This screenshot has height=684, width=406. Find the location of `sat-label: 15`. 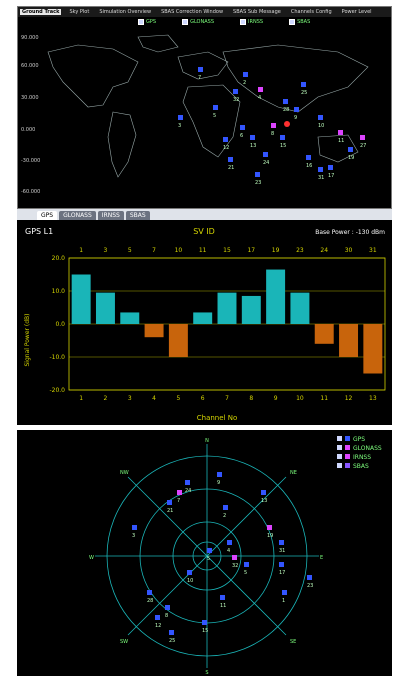

sat-label: 15 is located at coordinates (283, 146).